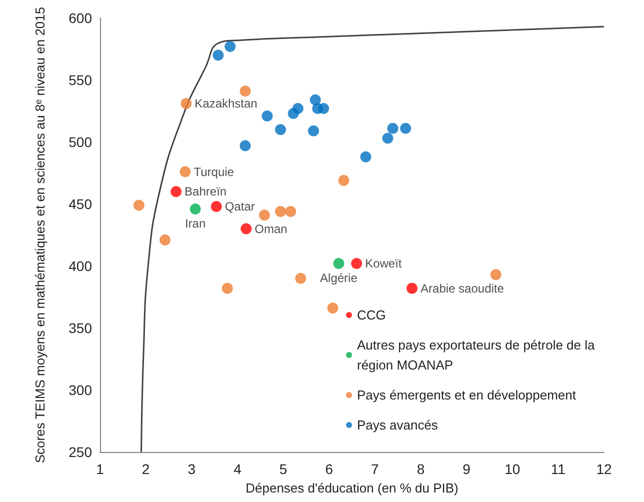 The height and width of the screenshot is (502, 644). I want to click on y-tick-label: 550, so click(80, 80).